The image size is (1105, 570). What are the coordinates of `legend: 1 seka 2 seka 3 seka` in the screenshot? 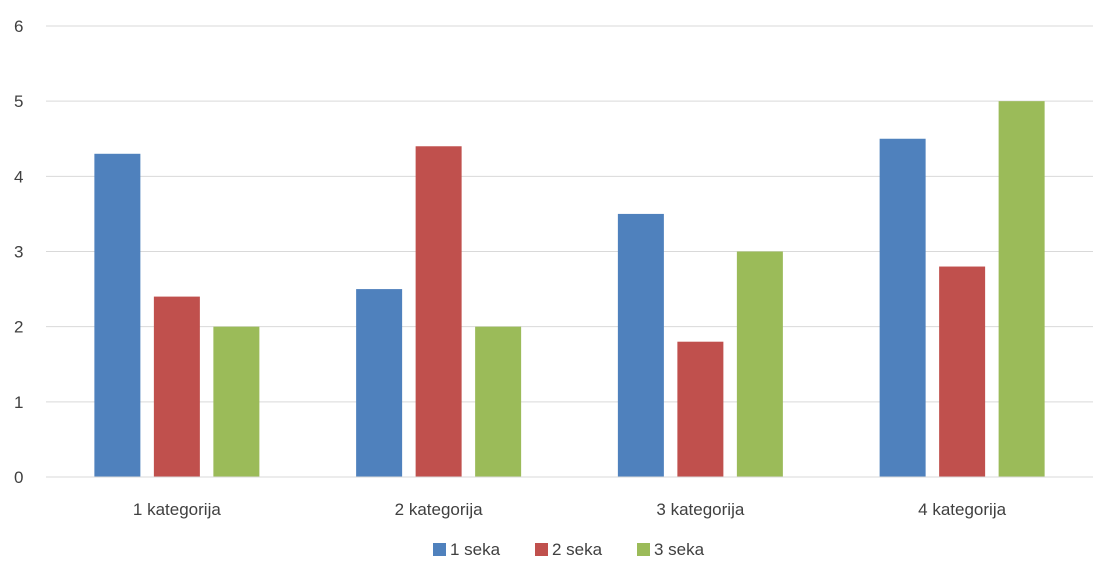 It's located at (569, 549).